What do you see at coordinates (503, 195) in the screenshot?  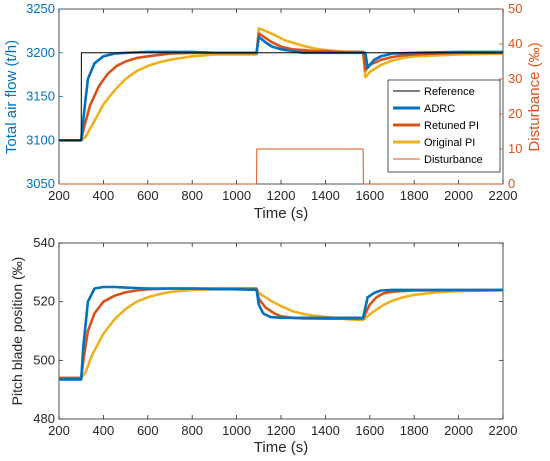 I see `top-x-tick-label: 2200` at bounding box center [503, 195].